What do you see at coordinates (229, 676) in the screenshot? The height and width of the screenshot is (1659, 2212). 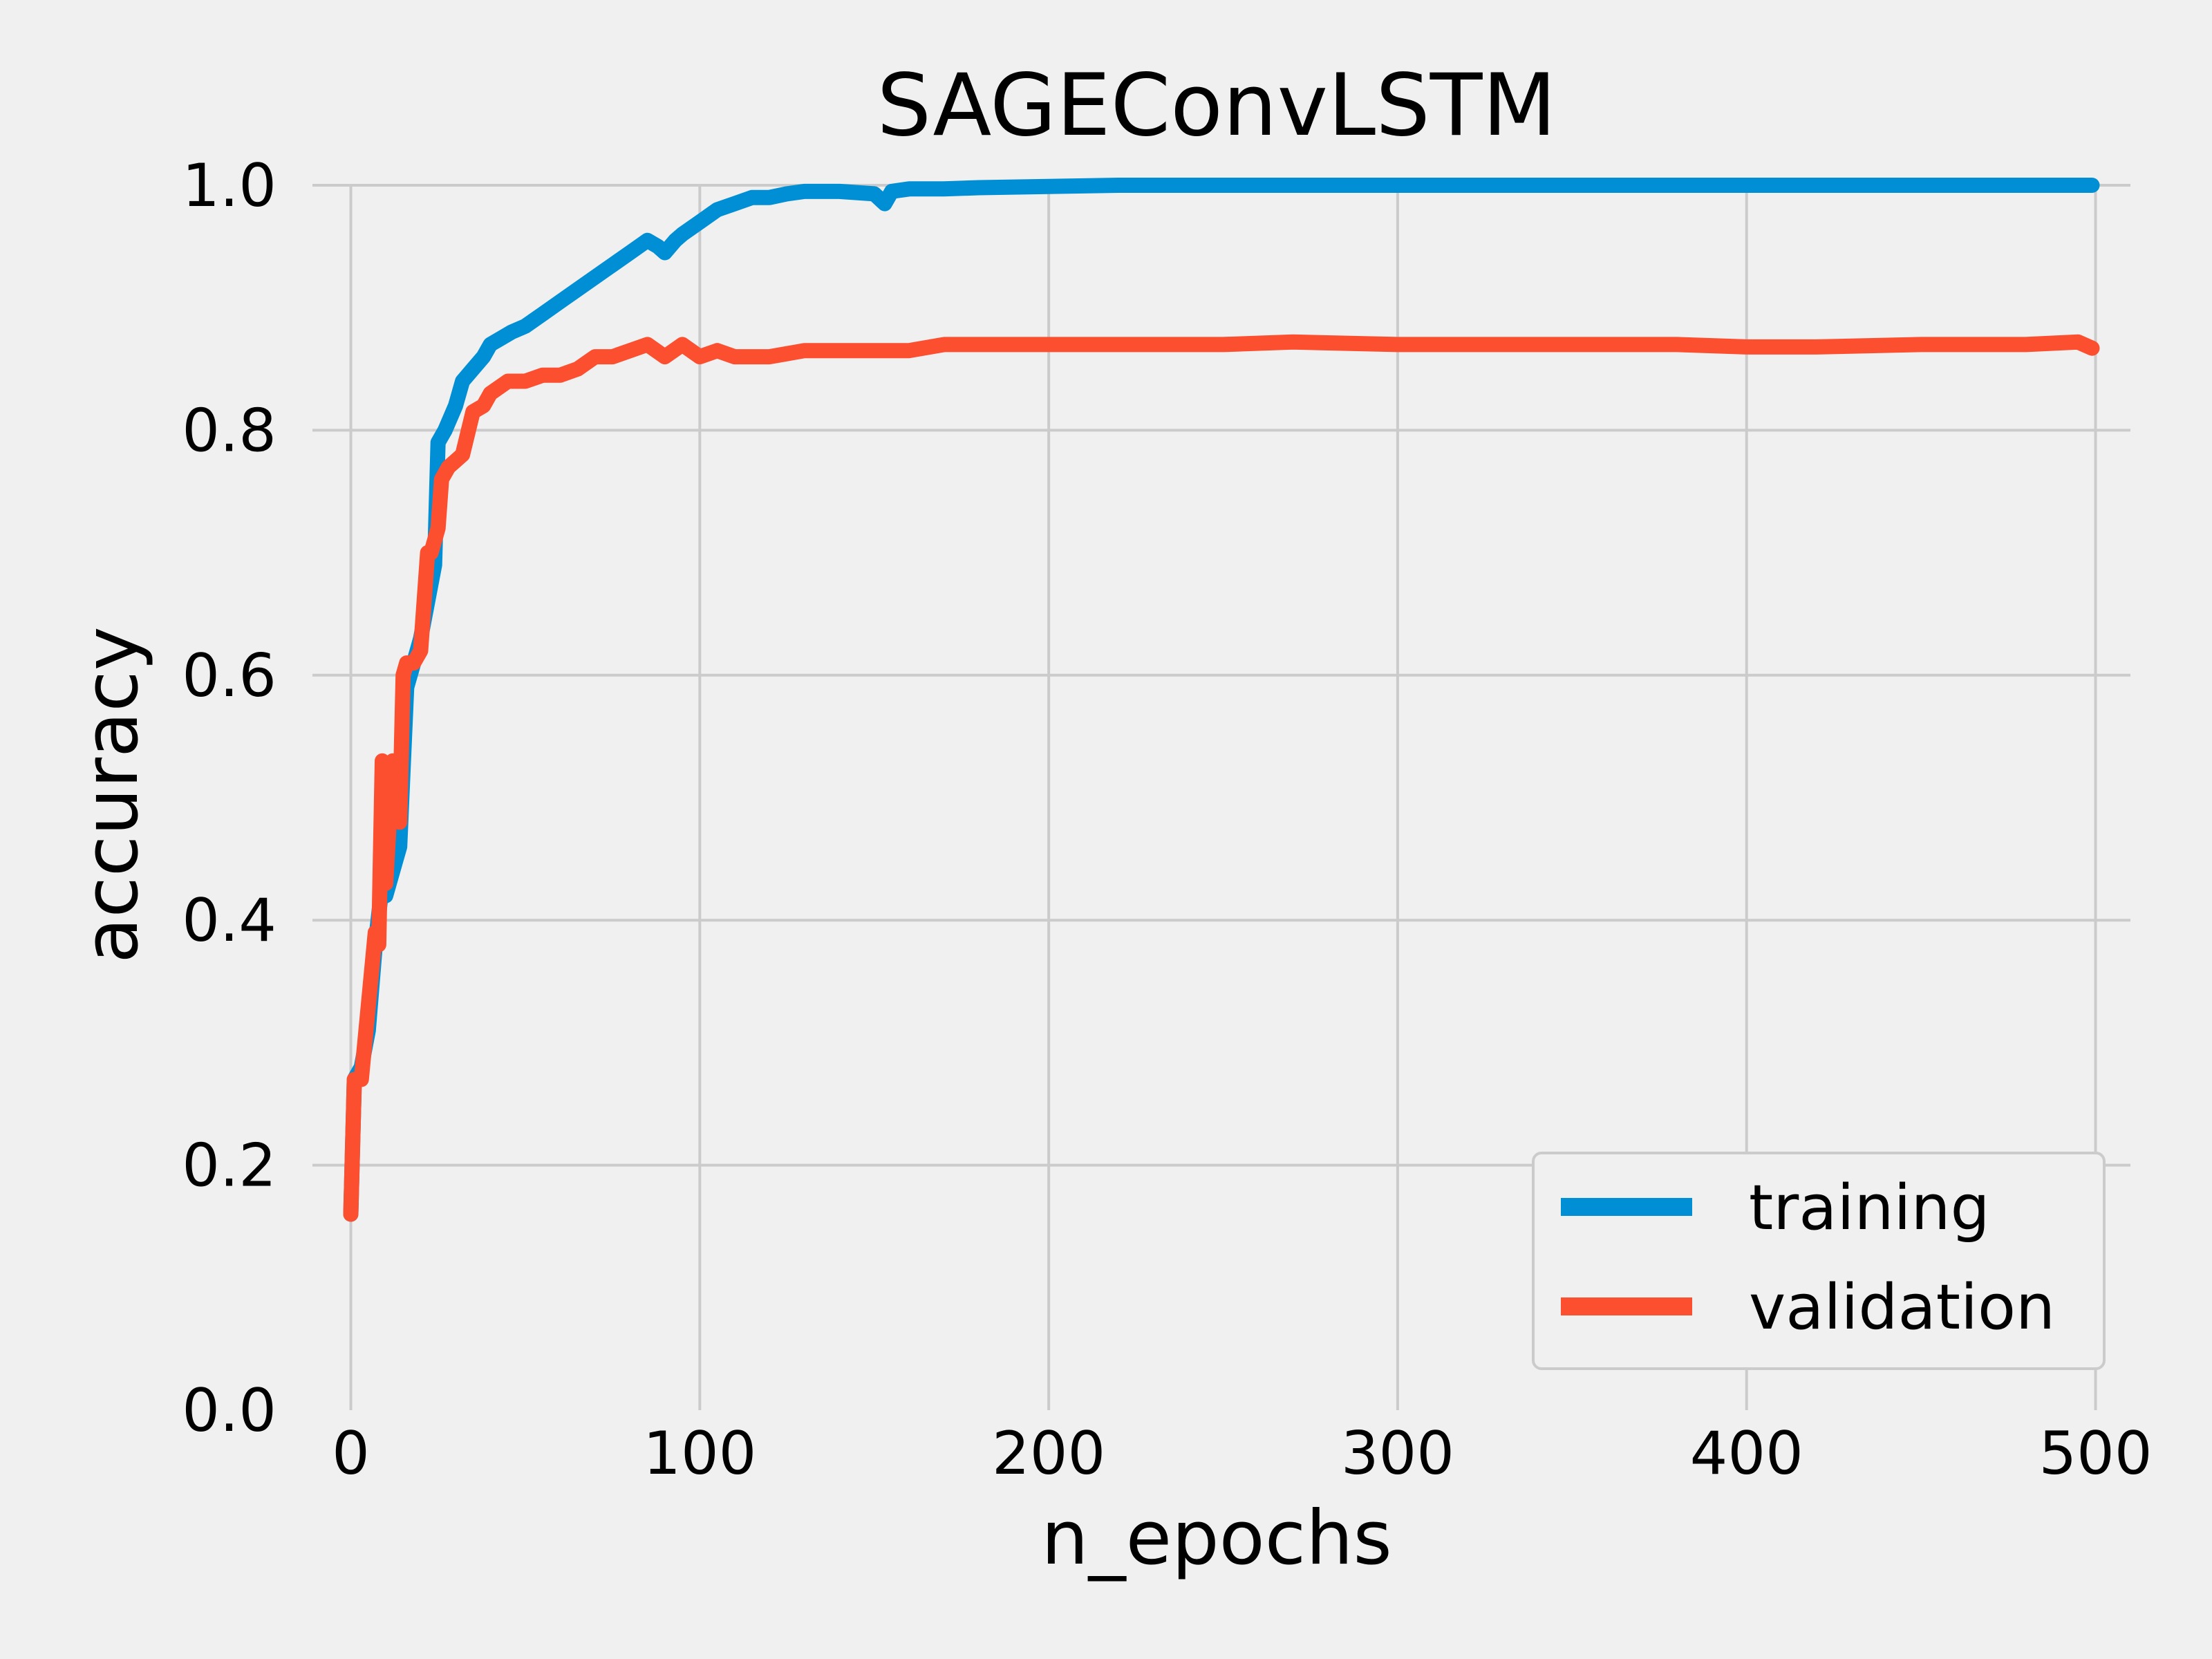 I see `y-tick-label: 0.6` at bounding box center [229, 676].